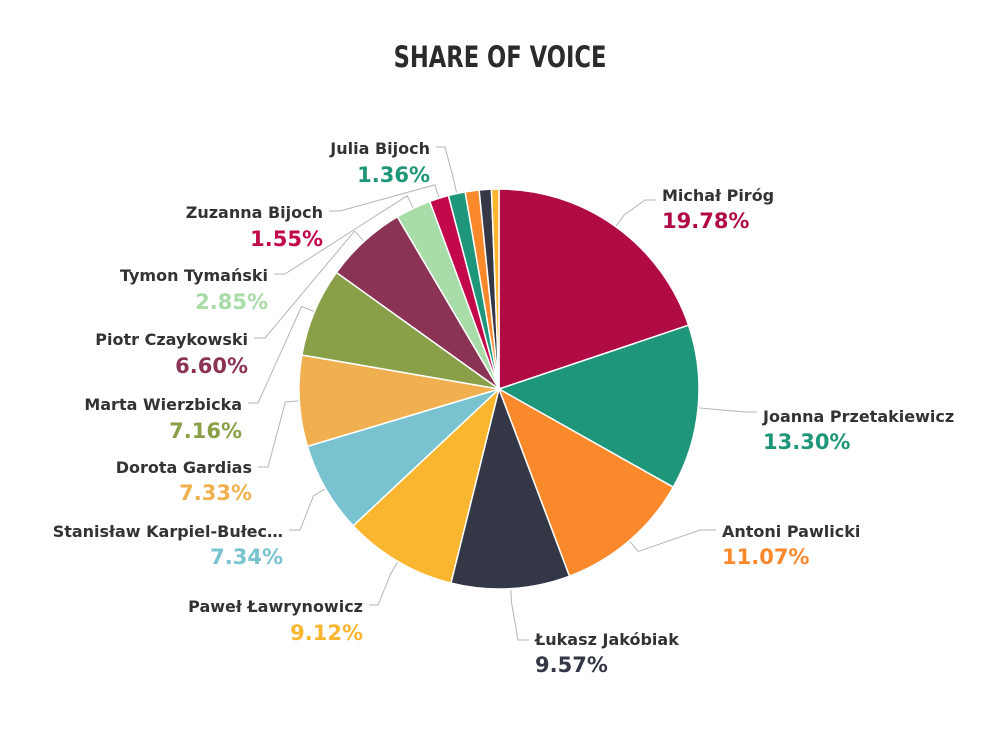  Describe the element at coordinates (393, 175) in the screenshot. I see `slice-value-label: 1.36%` at that location.